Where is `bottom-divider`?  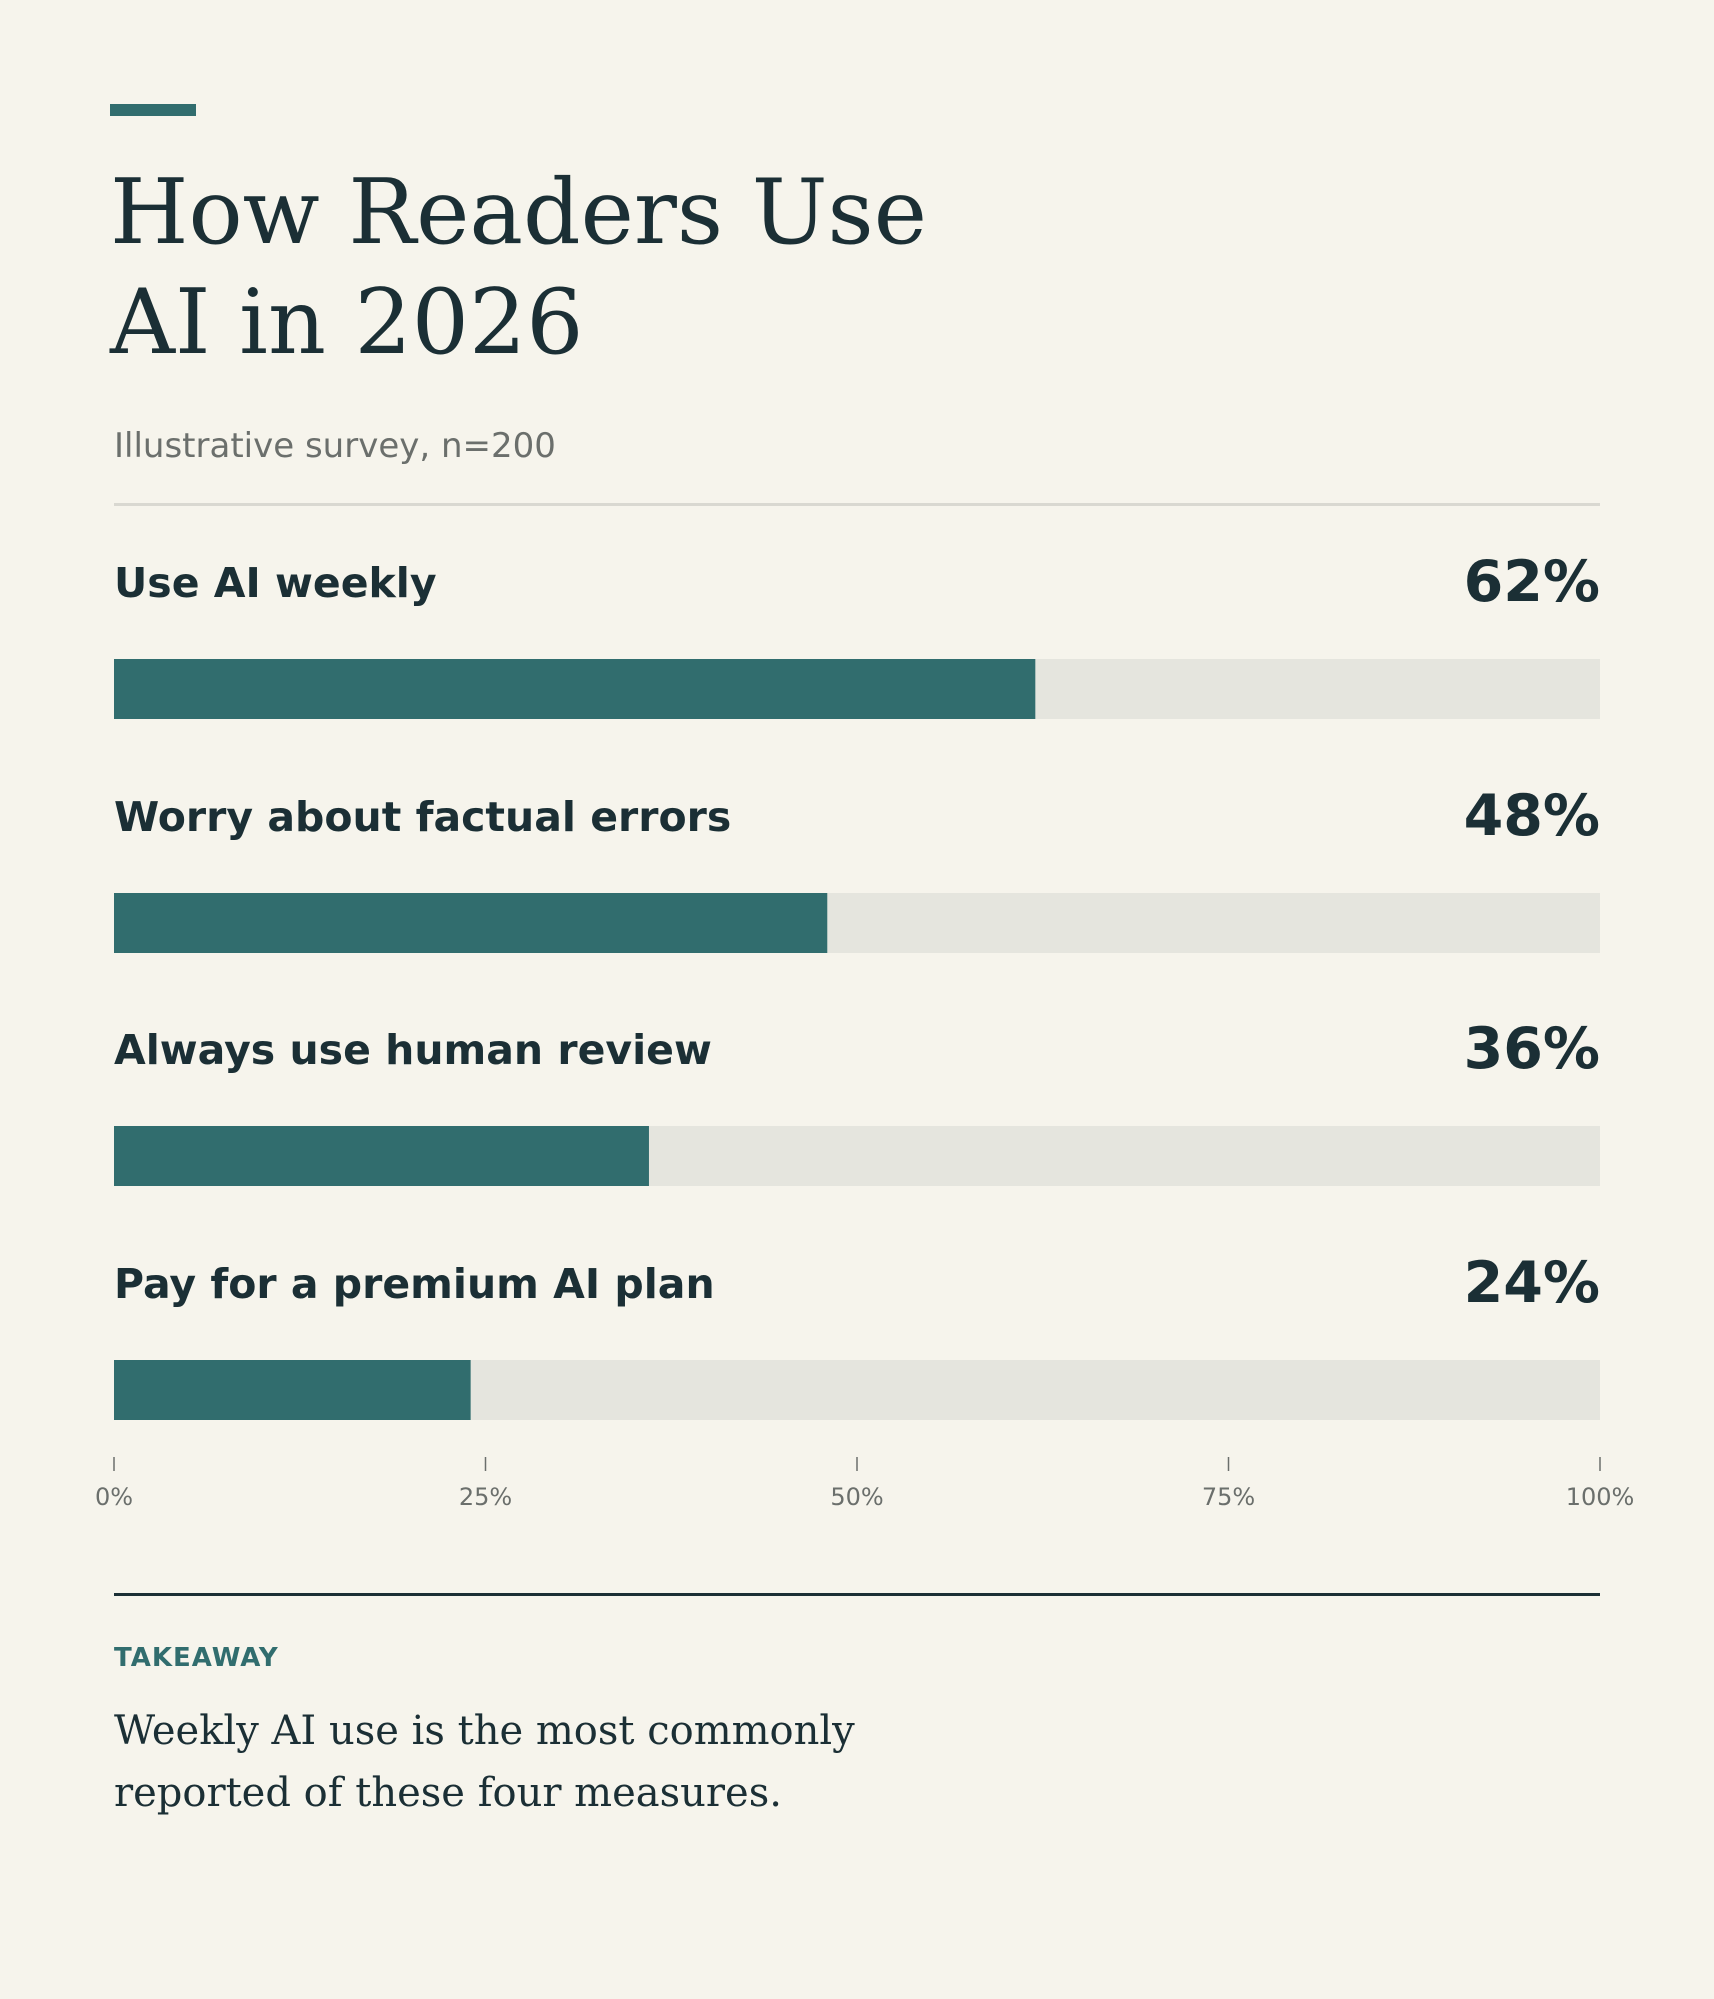
bottom-divider is located at coordinates (857, 1594).